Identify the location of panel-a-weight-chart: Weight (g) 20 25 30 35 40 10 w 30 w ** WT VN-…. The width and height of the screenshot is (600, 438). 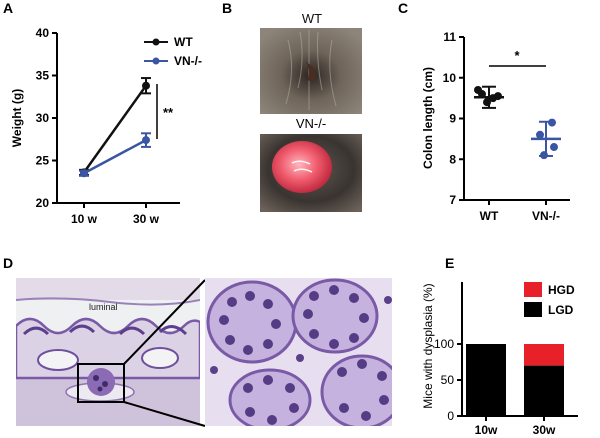
(106, 126).